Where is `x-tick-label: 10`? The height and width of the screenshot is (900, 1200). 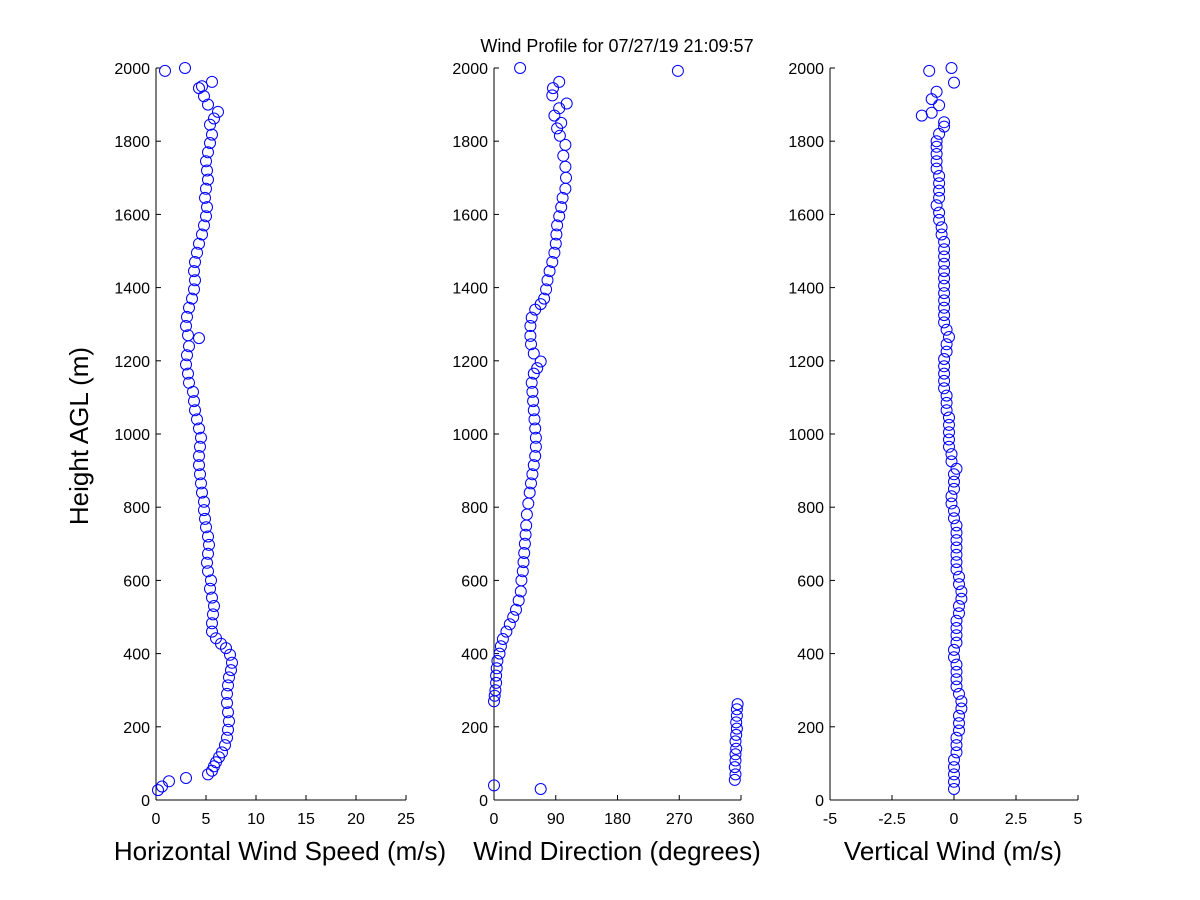 x-tick-label: 10 is located at coordinates (256, 819).